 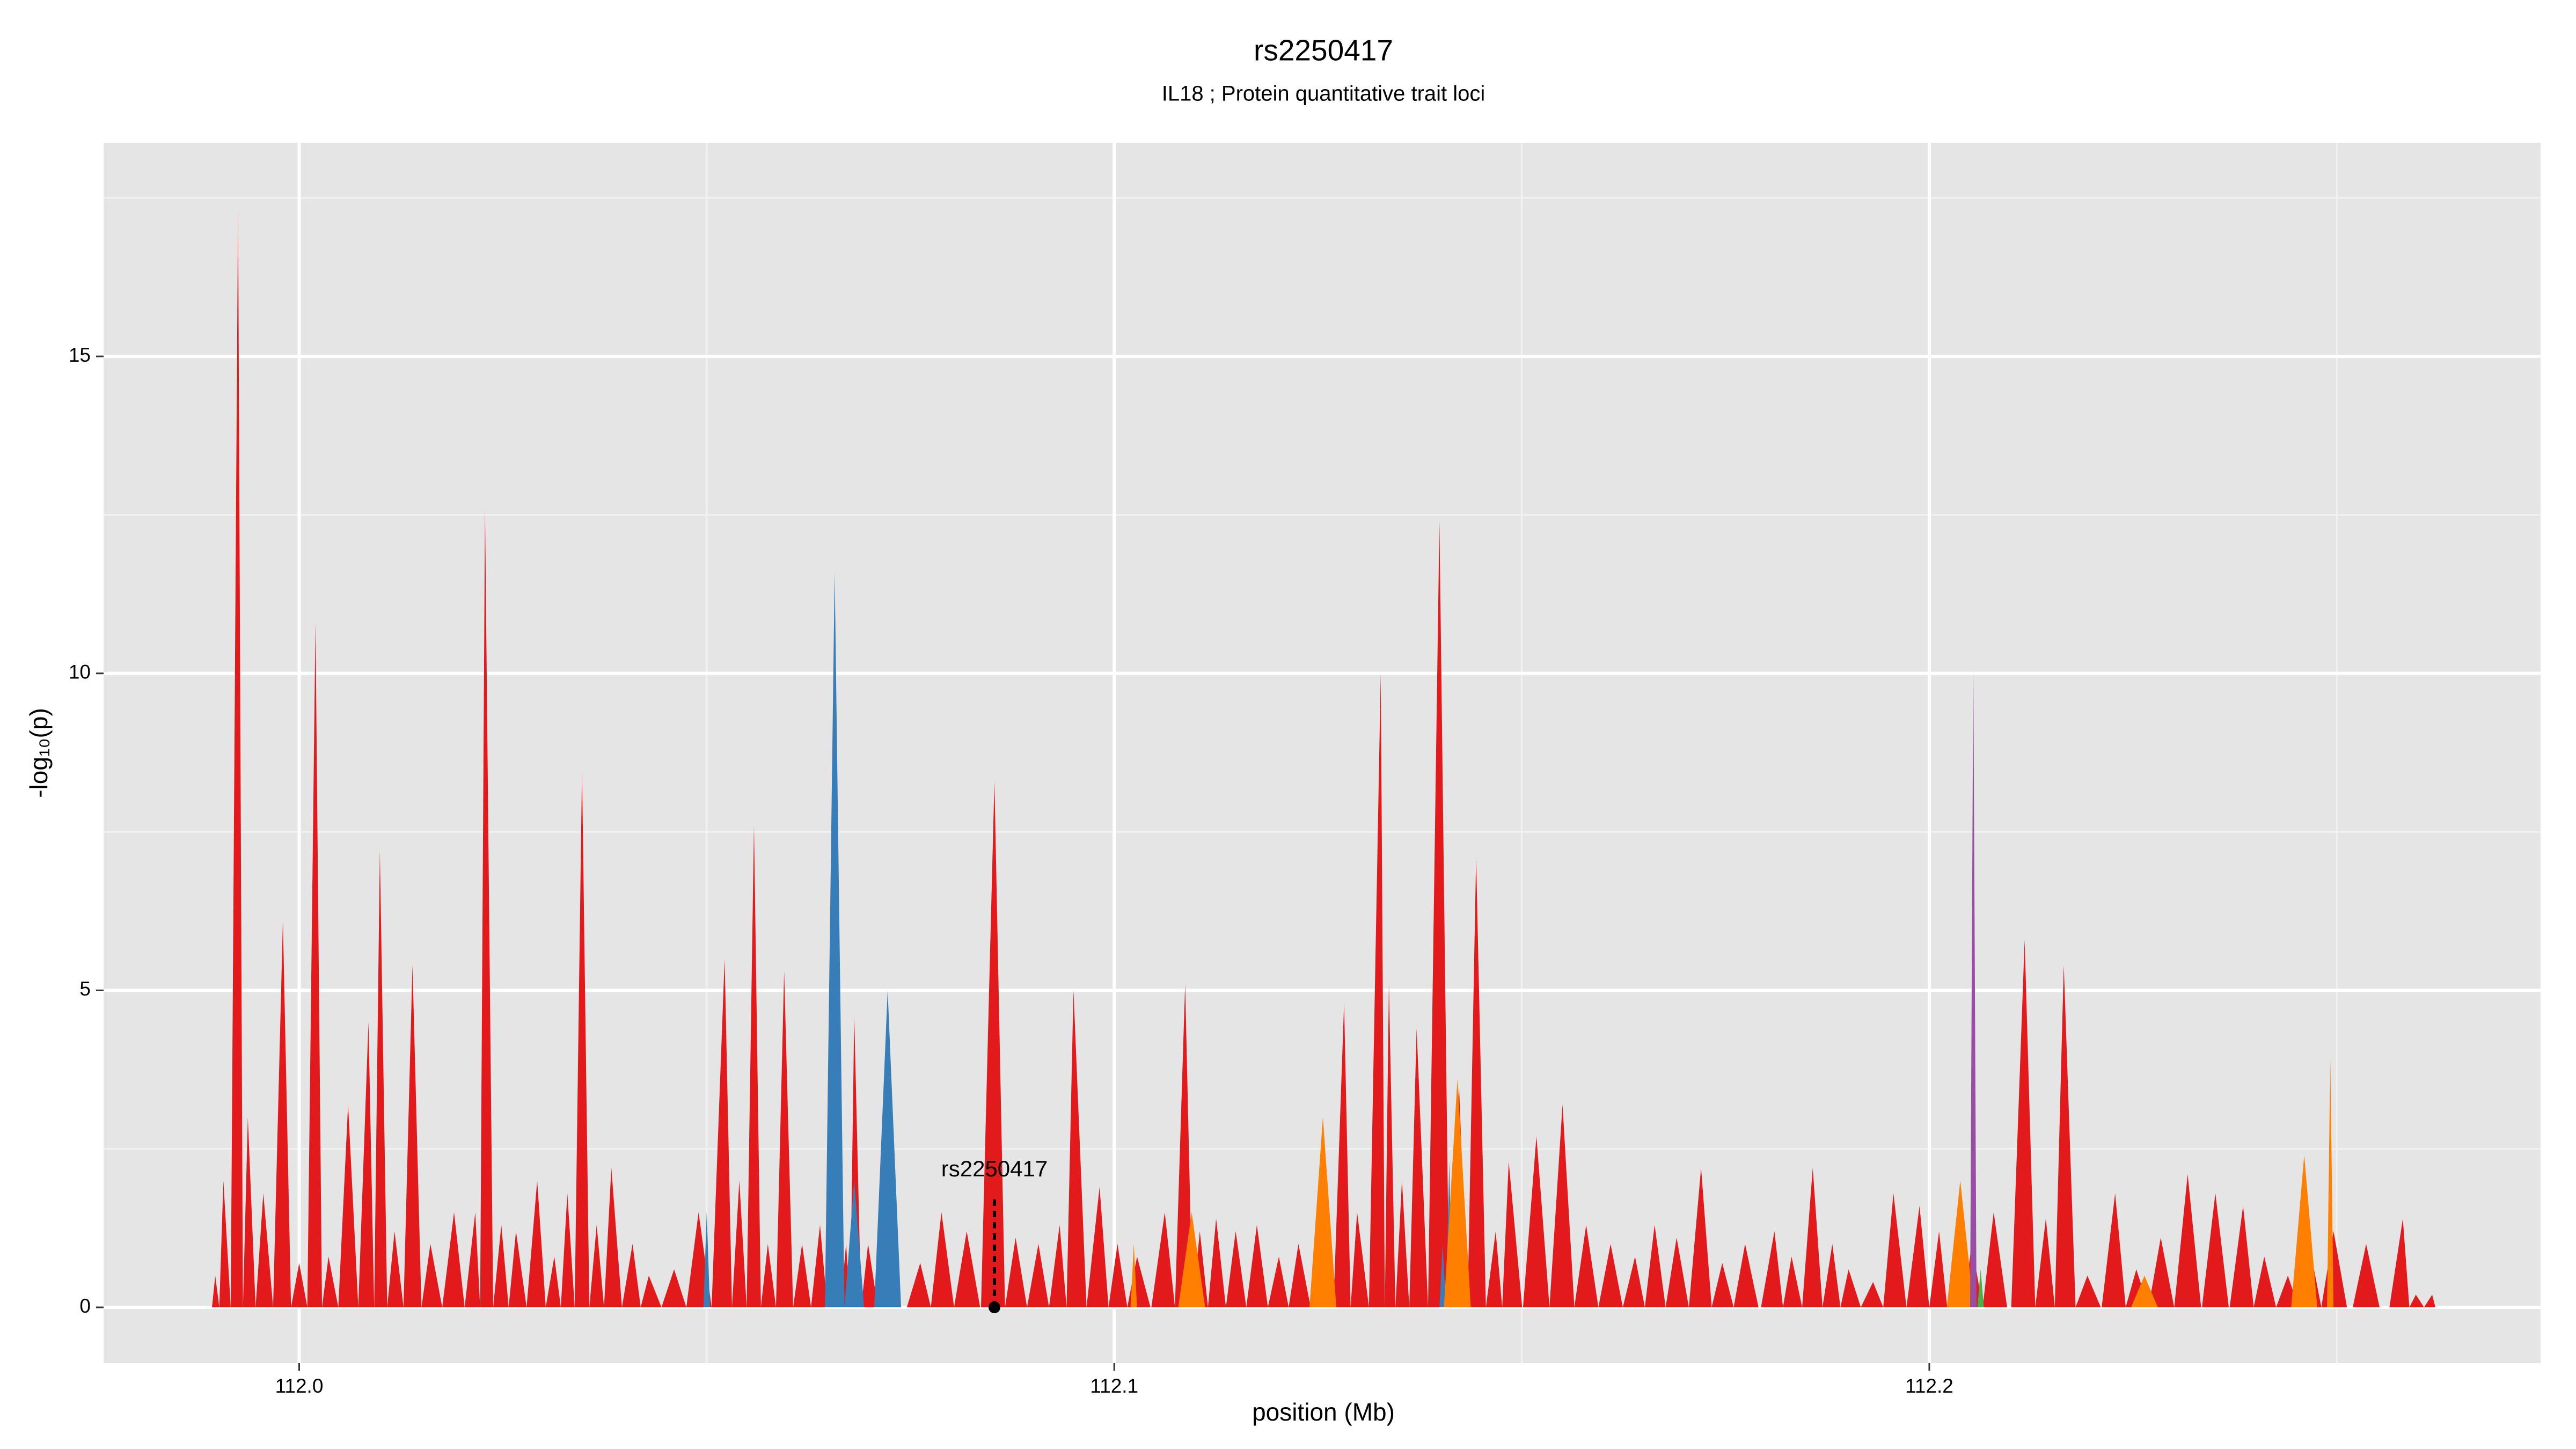 What do you see at coordinates (85, 989) in the screenshot?
I see `y-tick-label: 5` at bounding box center [85, 989].